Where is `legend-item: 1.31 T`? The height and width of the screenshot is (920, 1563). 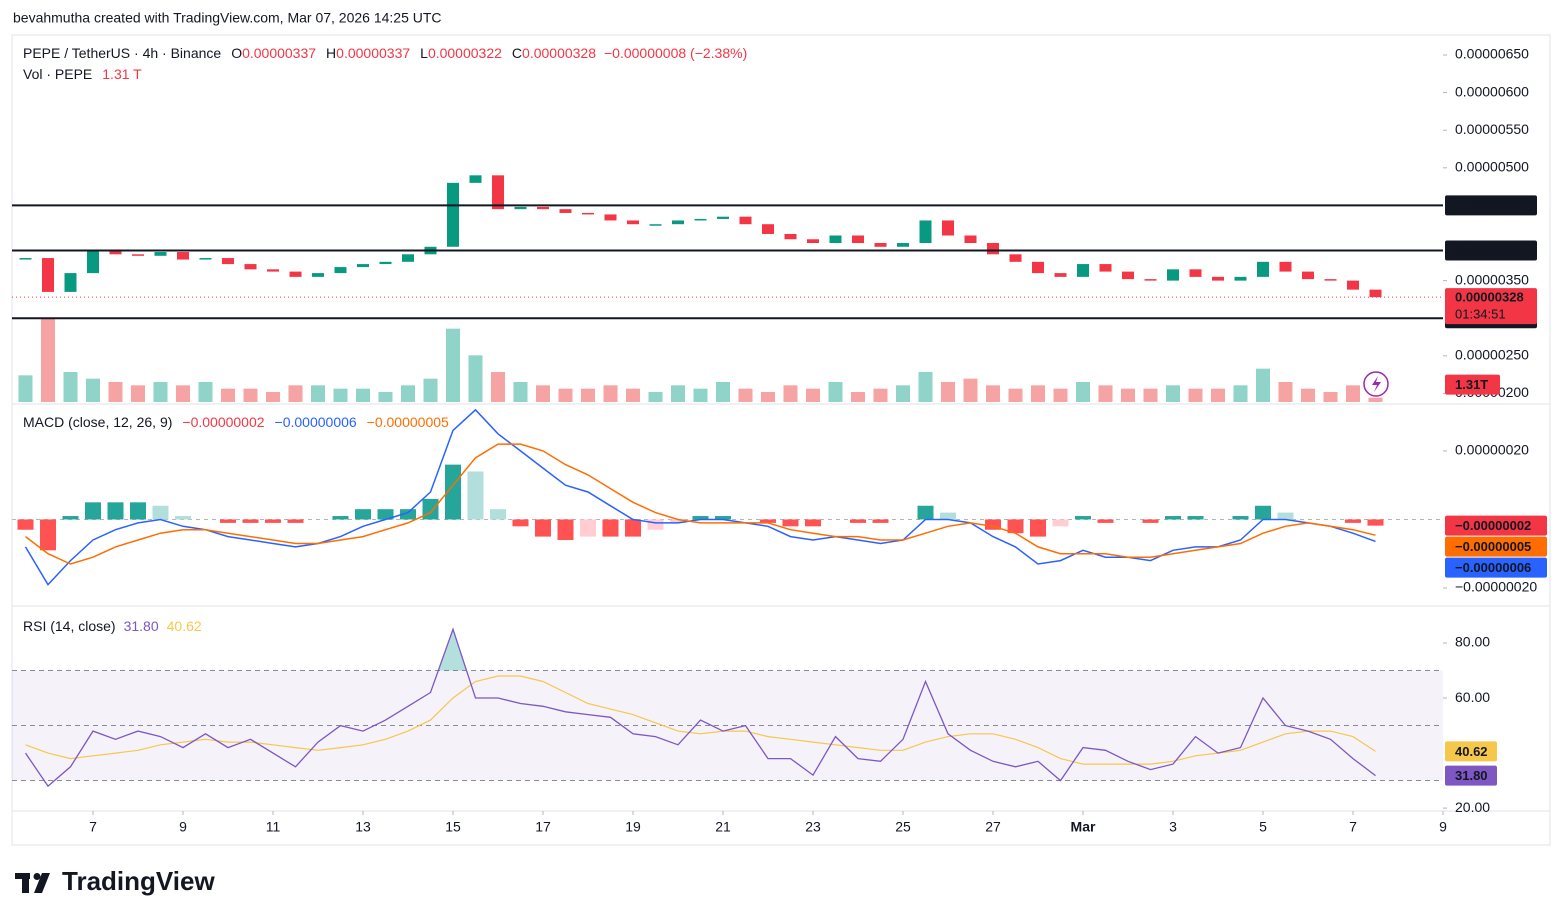 legend-item: 1.31 T is located at coordinates (122, 74).